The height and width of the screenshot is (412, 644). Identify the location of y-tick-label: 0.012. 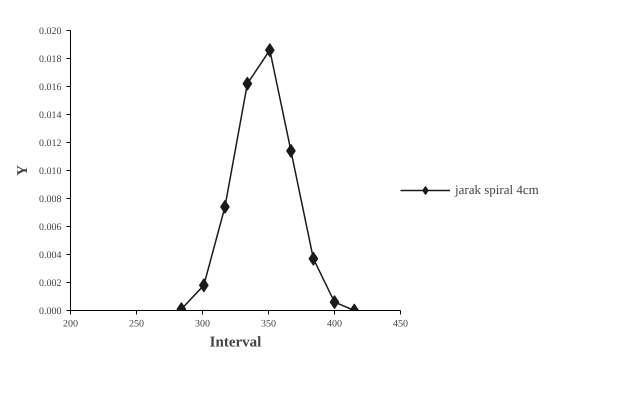
(50, 143).